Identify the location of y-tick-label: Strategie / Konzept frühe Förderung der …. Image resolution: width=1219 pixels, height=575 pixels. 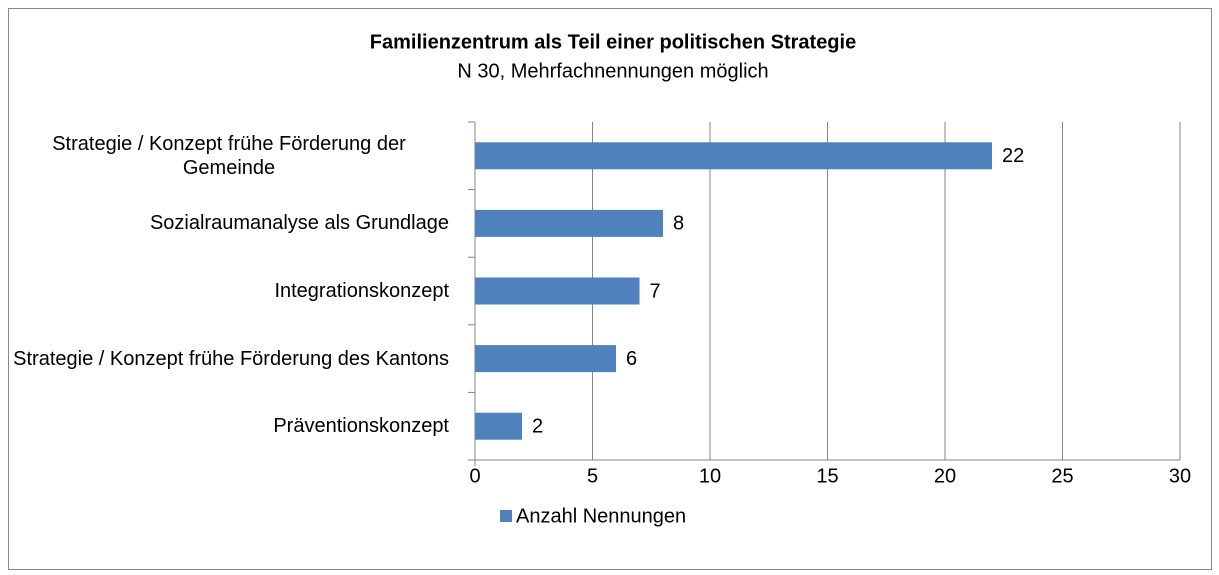
(229, 156).